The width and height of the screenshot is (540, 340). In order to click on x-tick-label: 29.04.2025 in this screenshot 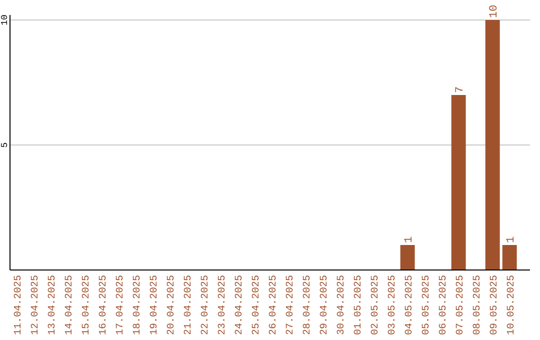, I will do `click(325, 305)`.